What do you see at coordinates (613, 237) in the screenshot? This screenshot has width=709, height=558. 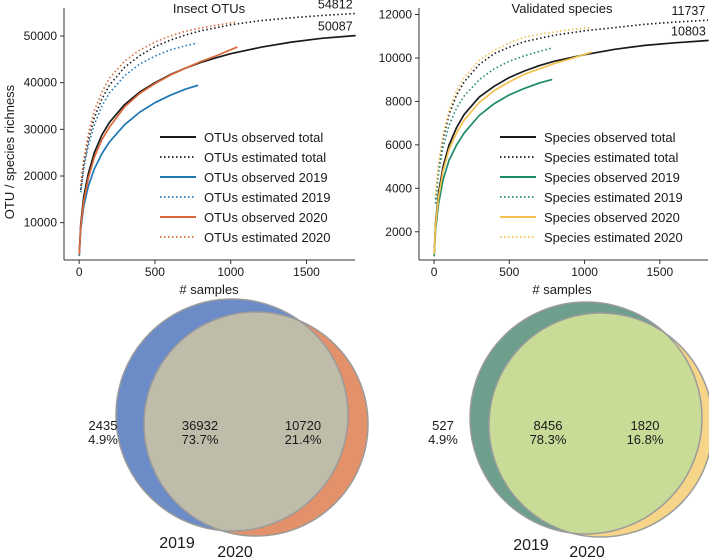 I see `legend-label-species-estimated-2020: Species estimated 2020` at bounding box center [613, 237].